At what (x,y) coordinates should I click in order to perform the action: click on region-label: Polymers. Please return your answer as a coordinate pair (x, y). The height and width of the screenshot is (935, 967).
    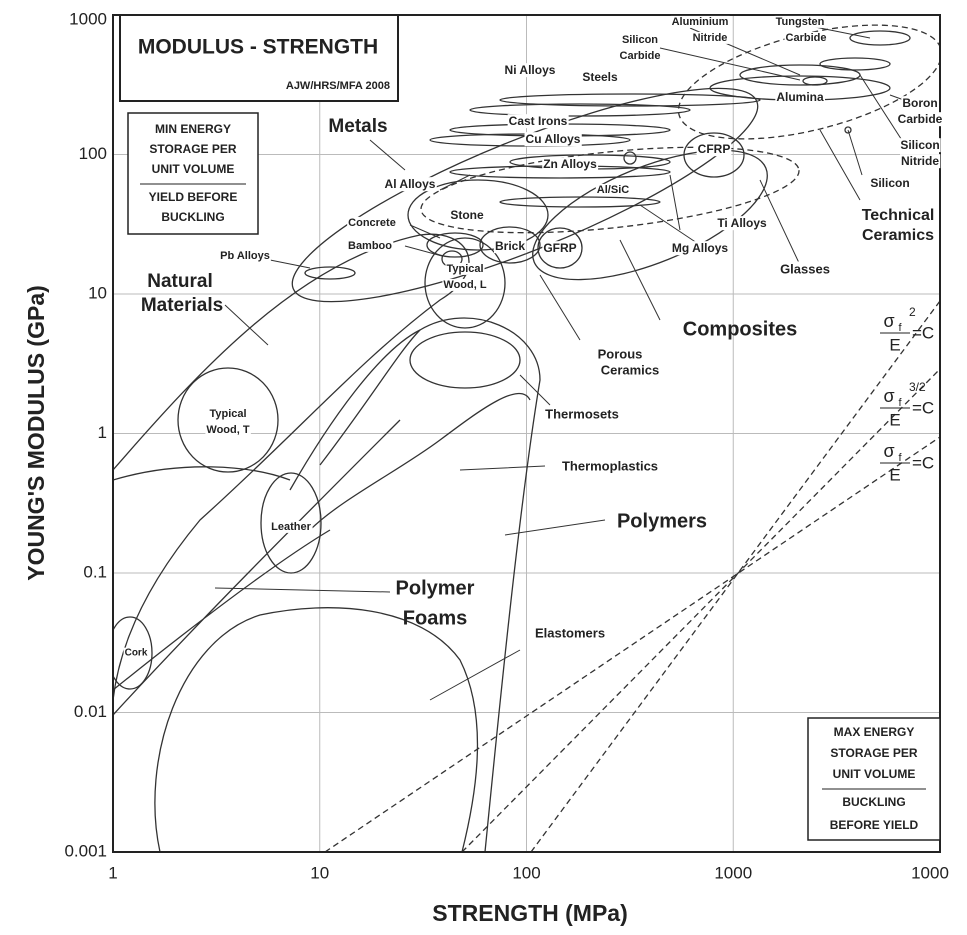
    Looking at the image, I should click on (662, 521).